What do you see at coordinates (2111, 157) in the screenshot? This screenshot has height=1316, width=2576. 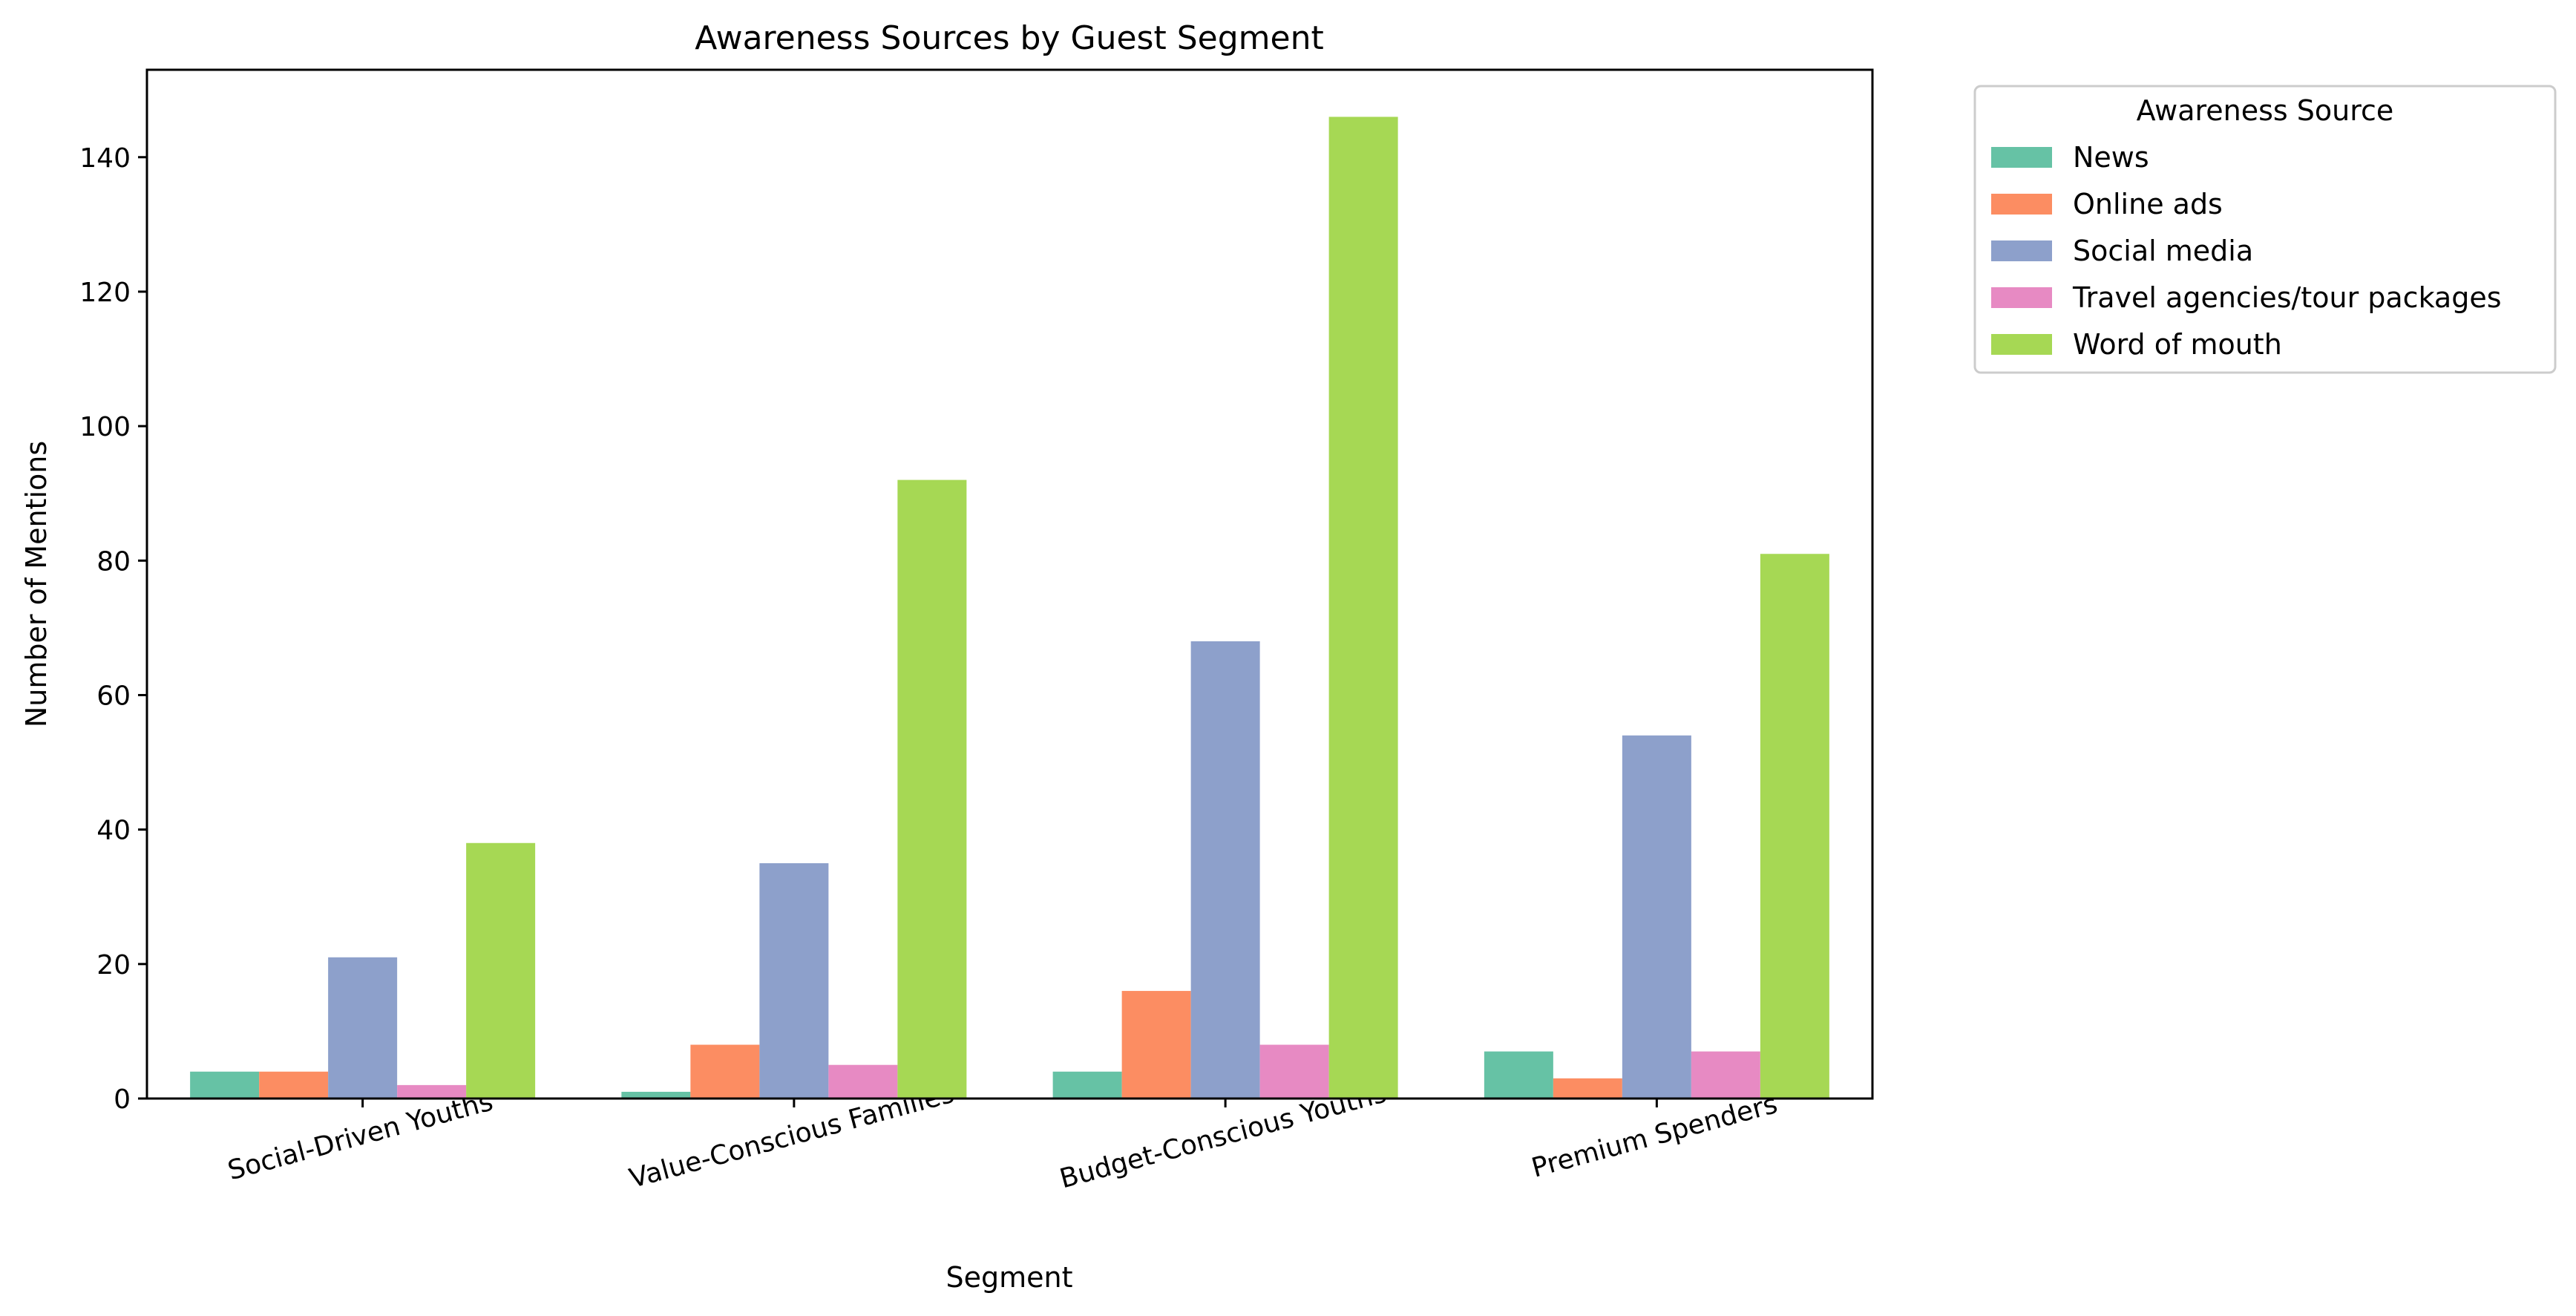 I see `legend-entry-label: News` at bounding box center [2111, 157].